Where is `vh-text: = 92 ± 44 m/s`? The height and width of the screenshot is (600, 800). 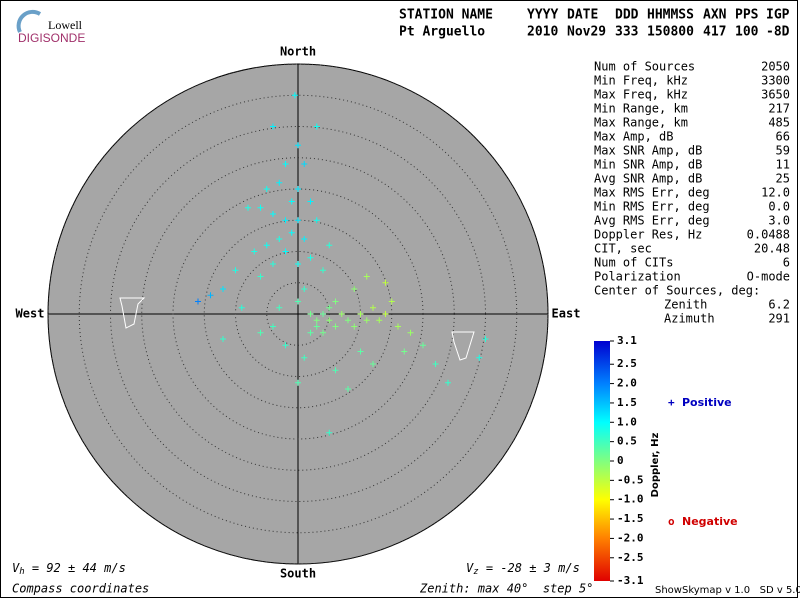 vh-text: = 92 ± 44 m/s is located at coordinates (75, 568).